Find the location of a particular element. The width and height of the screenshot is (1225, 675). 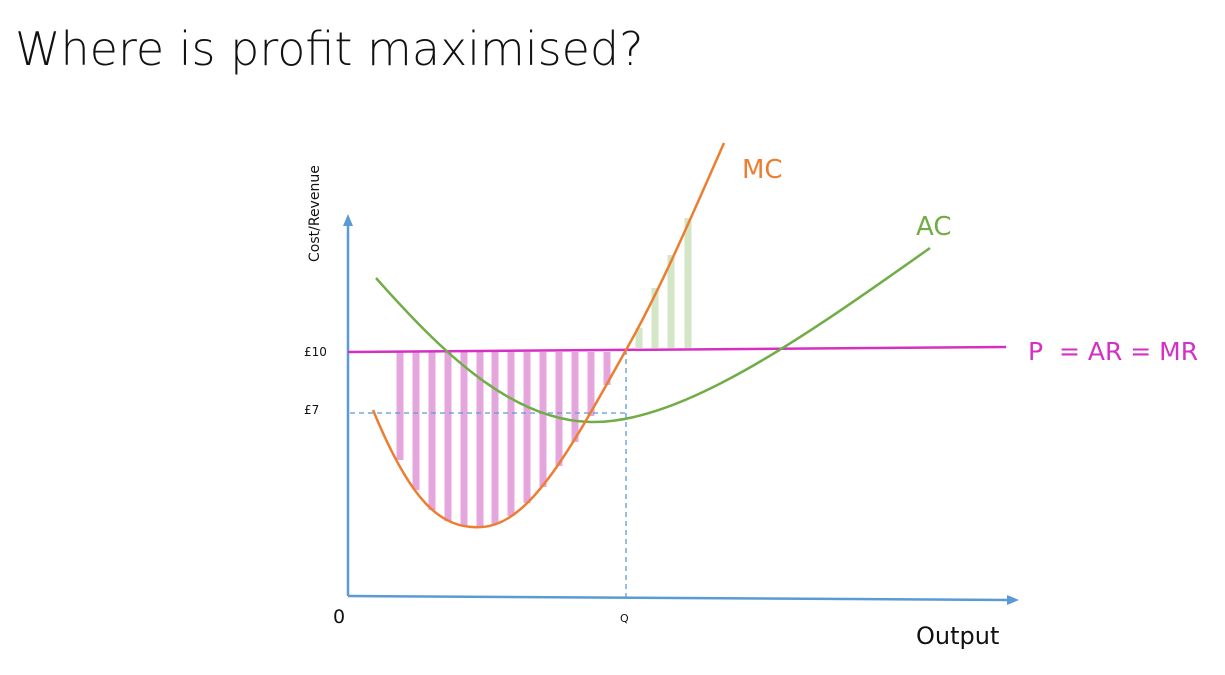

x-axis-arrow is located at coordinates (1013, 600).